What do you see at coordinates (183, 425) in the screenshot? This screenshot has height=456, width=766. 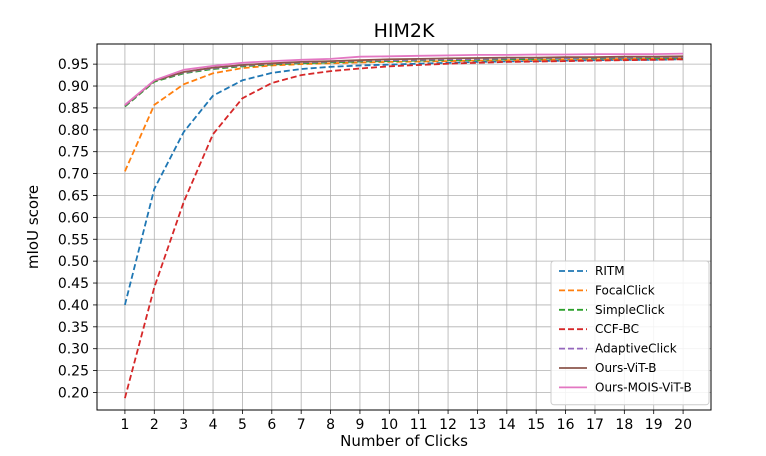 I see `x-tick-label: 3` at bounding box center [183, 425].